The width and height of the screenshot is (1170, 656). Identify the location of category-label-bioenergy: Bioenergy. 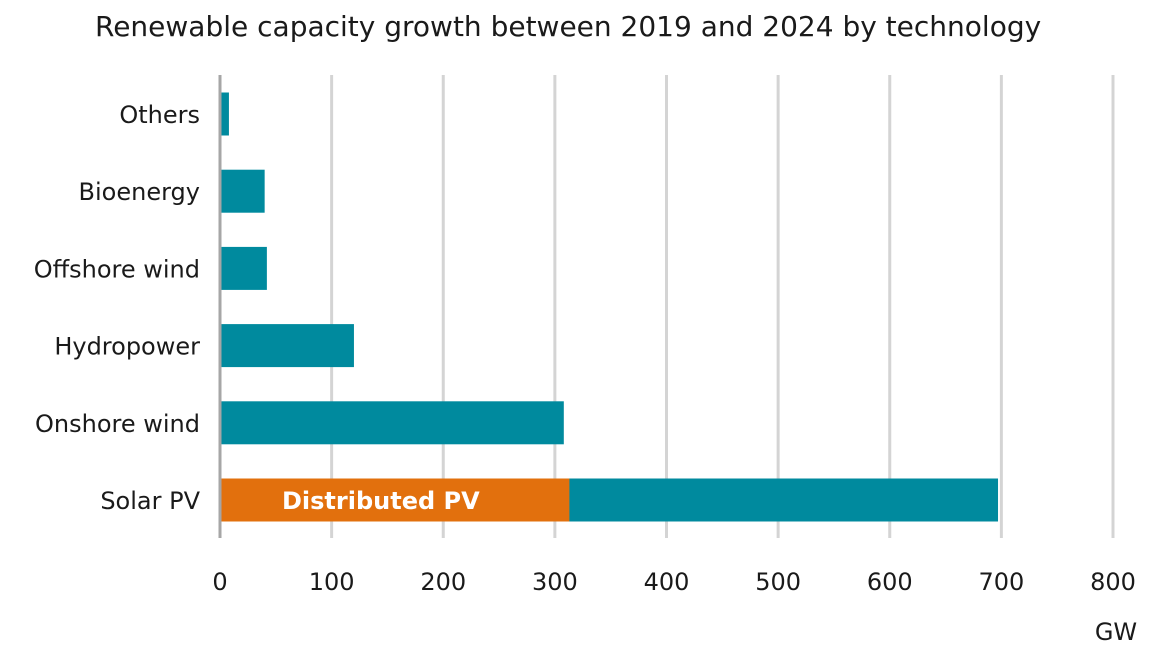
(139, 192).